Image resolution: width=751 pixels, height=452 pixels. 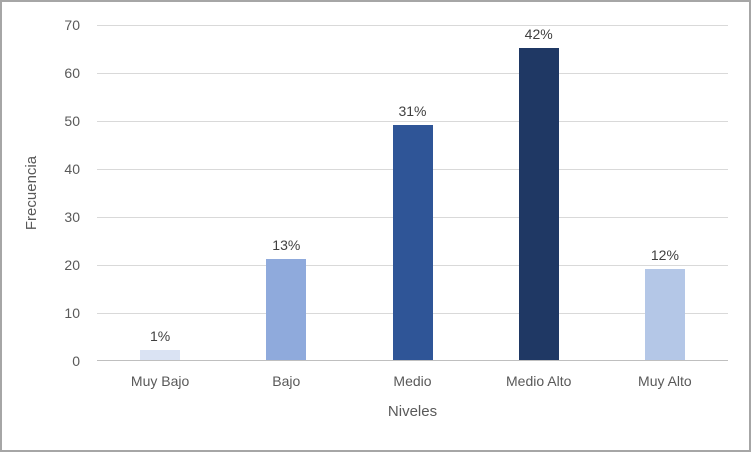 What do you see at coordinates (412, 242) in the screenshot?
I see `bar-medio` at bounding box center [412, 242].